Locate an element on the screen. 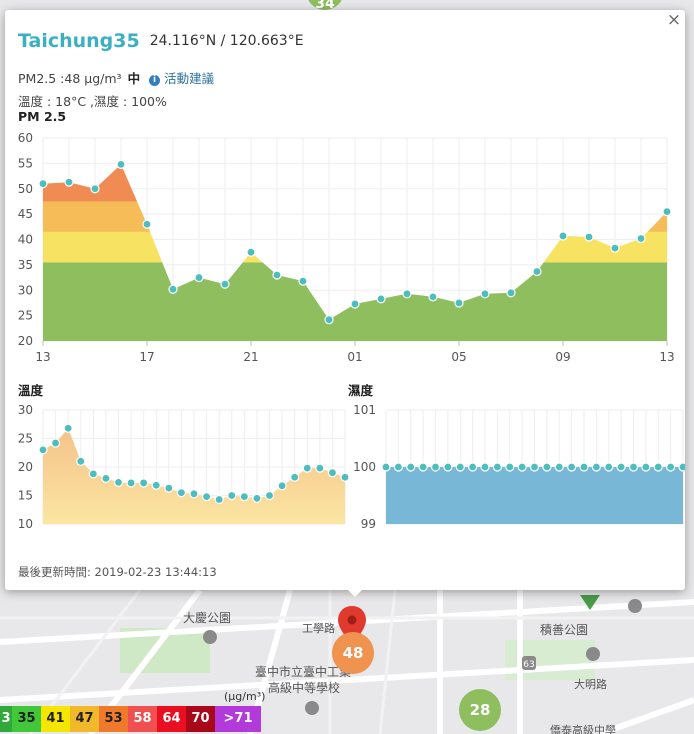 The width and height of the screenshot is (694, 734). pm25-reading: PM2.5 :48 μg/m³ is located at coordinates (70, 78).